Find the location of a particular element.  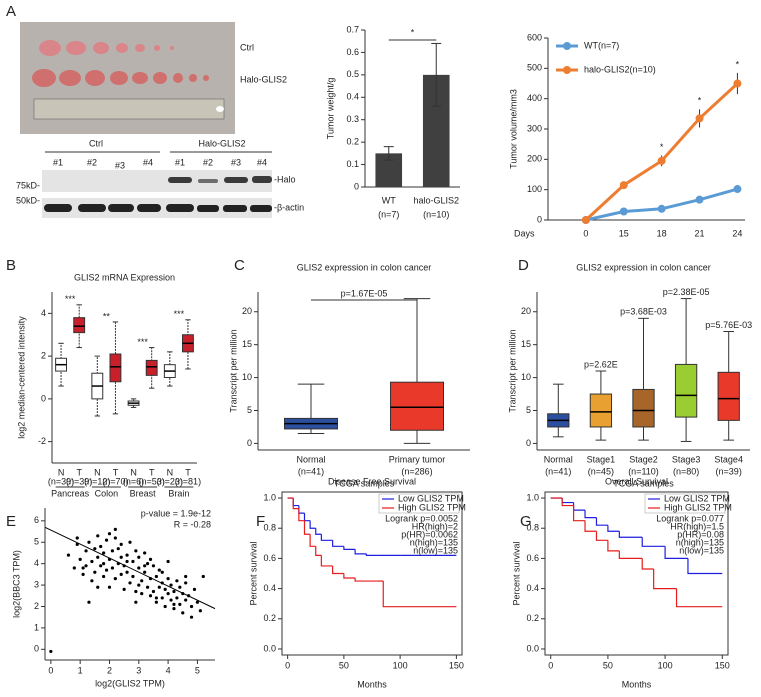

y-axis-label: Percent survival is located at coordinates (253, 573).